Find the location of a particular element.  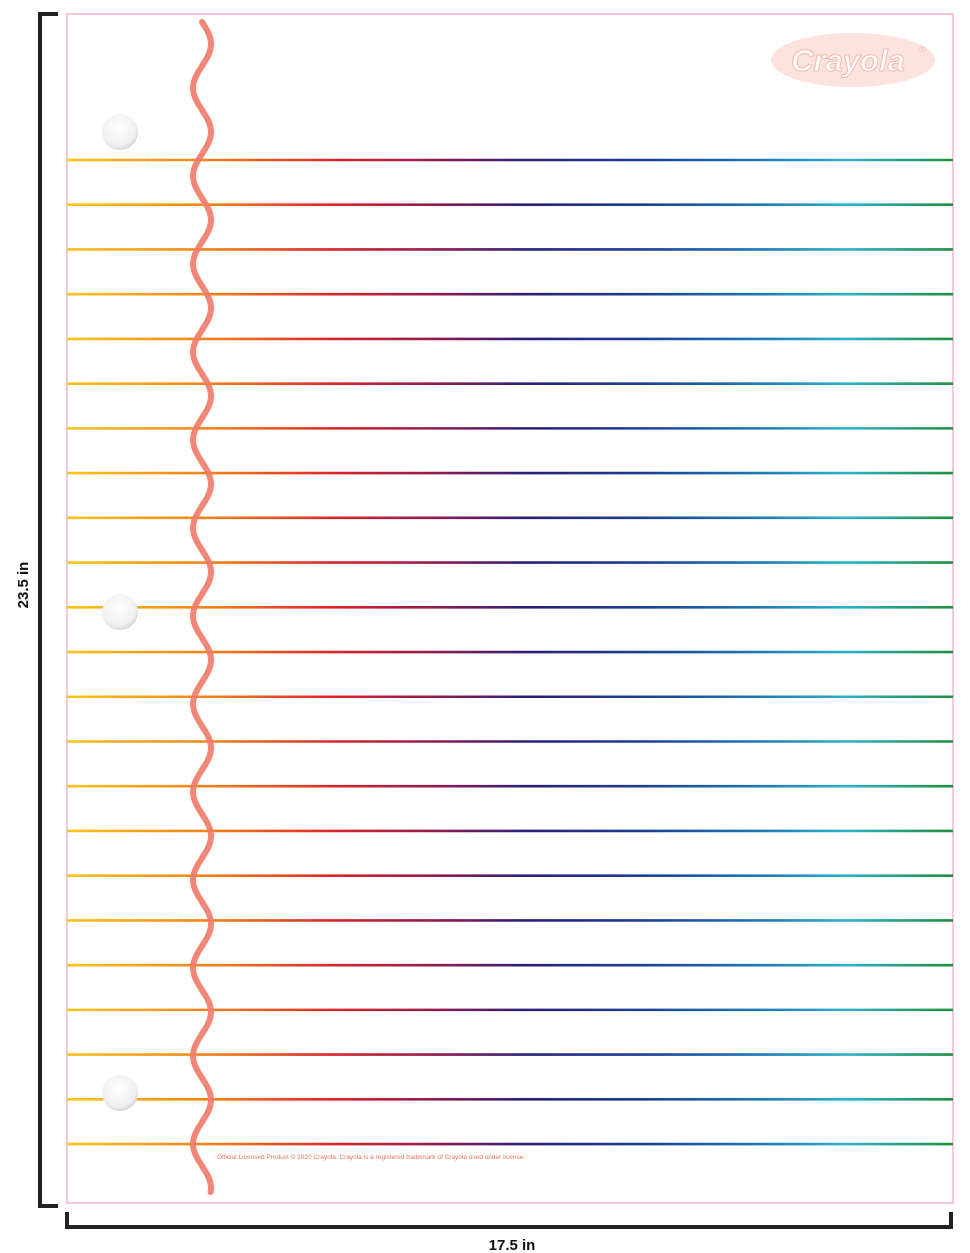

logo-mark: ® is located at coordinates (922, 49).